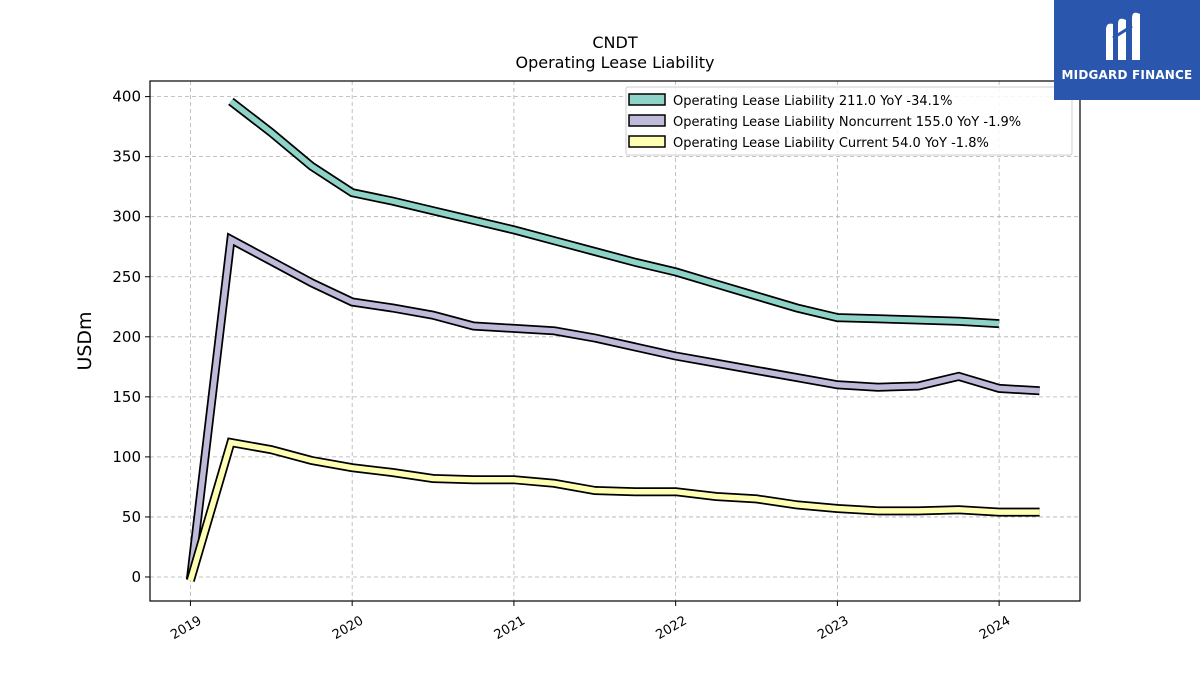  I want to click on y-axis-label: USDm, so click(85, 340).